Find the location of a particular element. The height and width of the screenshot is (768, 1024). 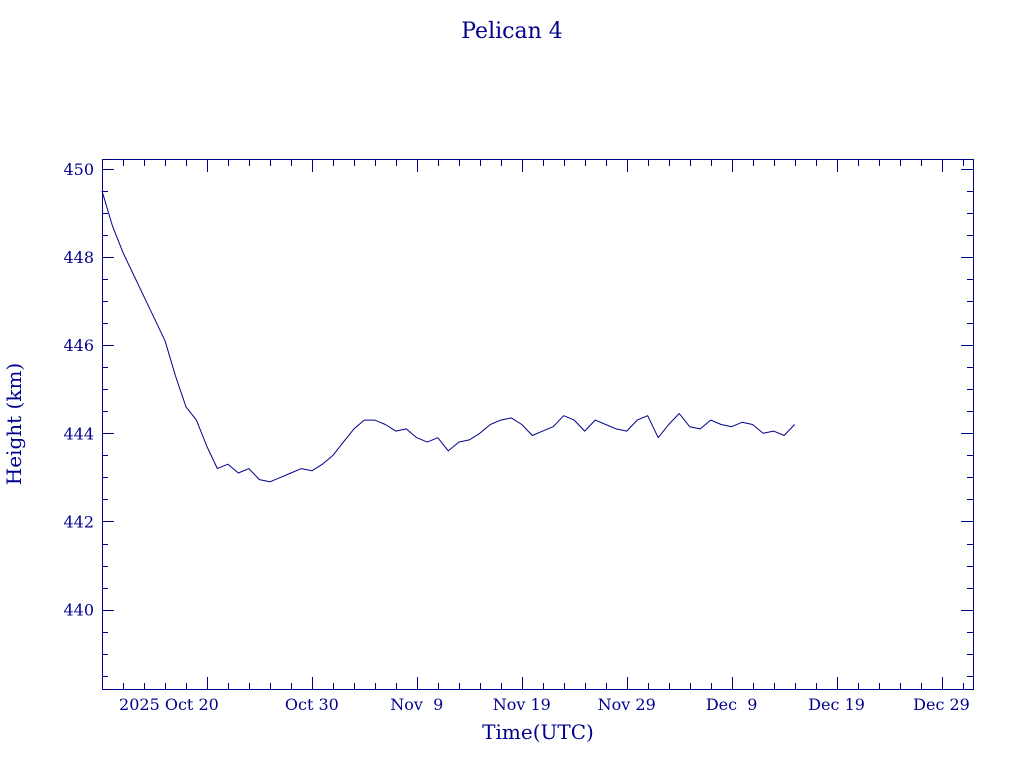

x-axis-label: Time(UTC) is located at coordinates (538, 732).